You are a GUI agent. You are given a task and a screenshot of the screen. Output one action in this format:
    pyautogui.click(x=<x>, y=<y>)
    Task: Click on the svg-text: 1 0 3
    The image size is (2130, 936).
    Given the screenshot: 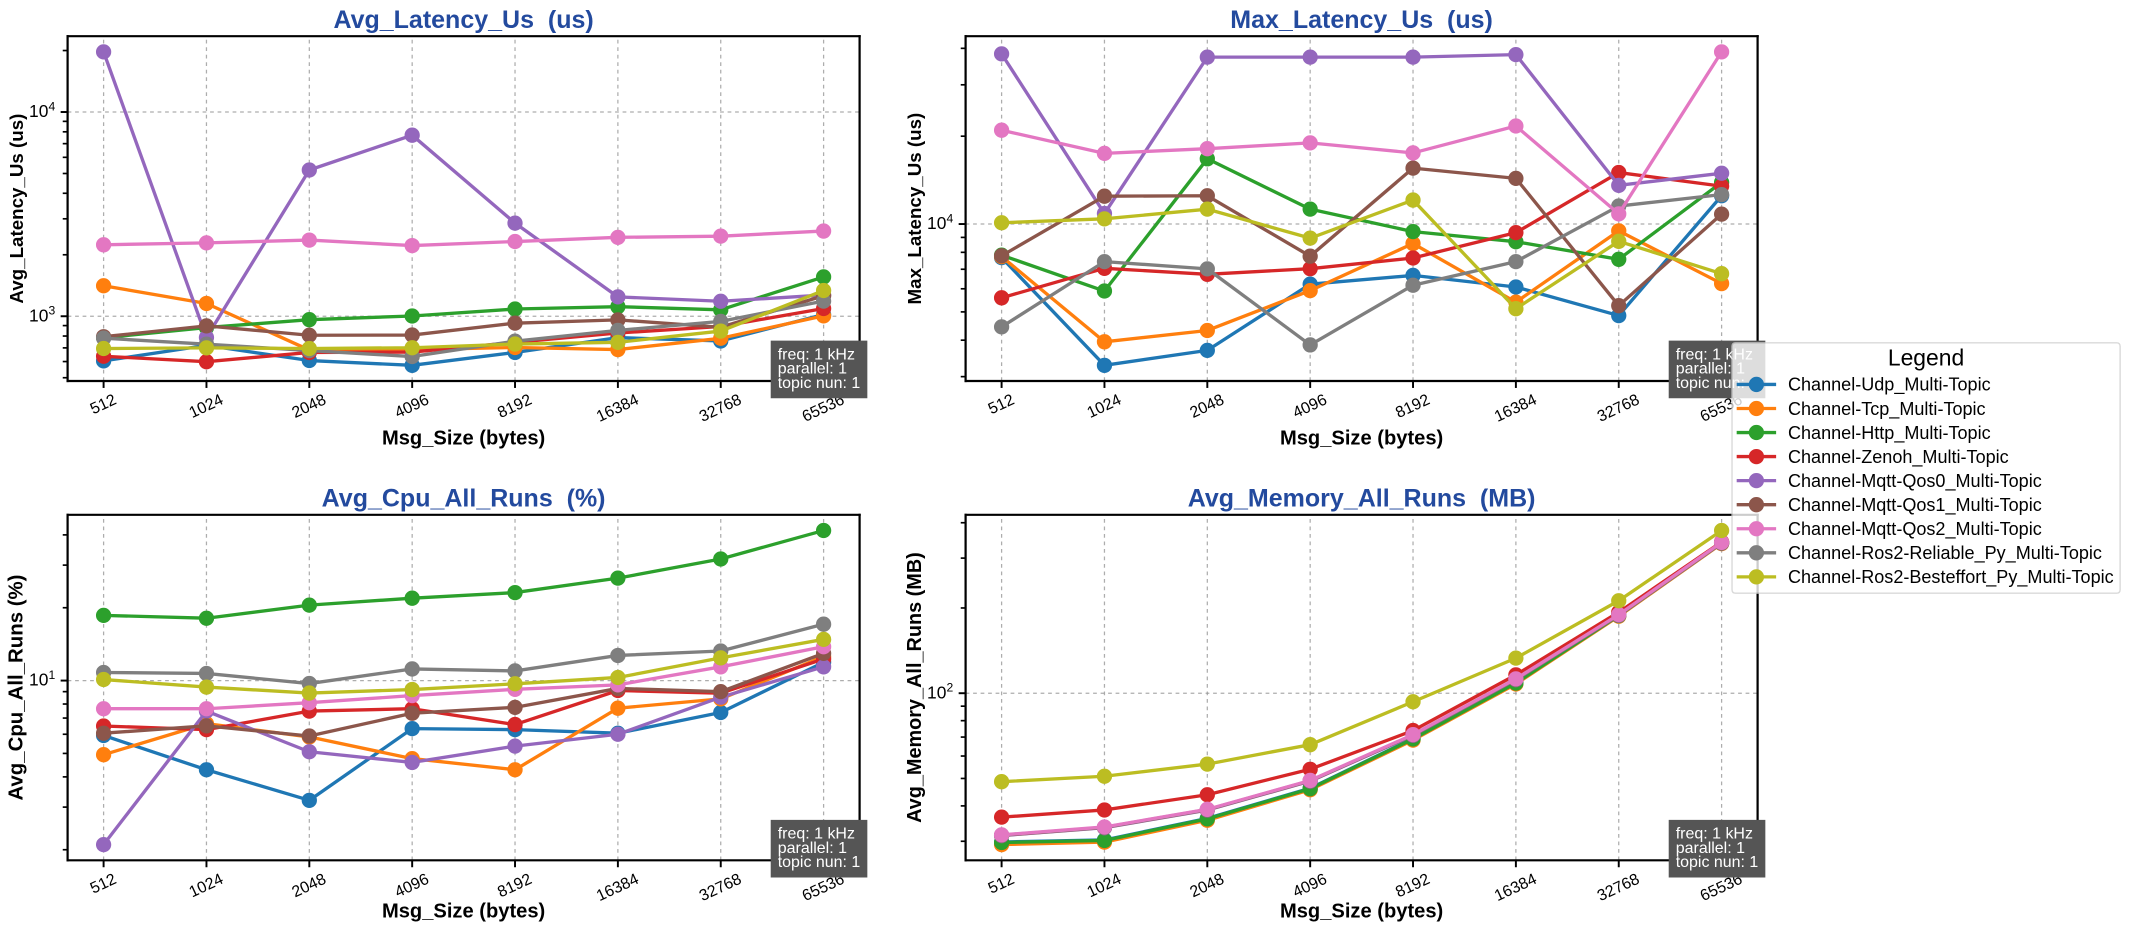 What is the action you would take?
    pyautogui.click(x=42, y=313)
    